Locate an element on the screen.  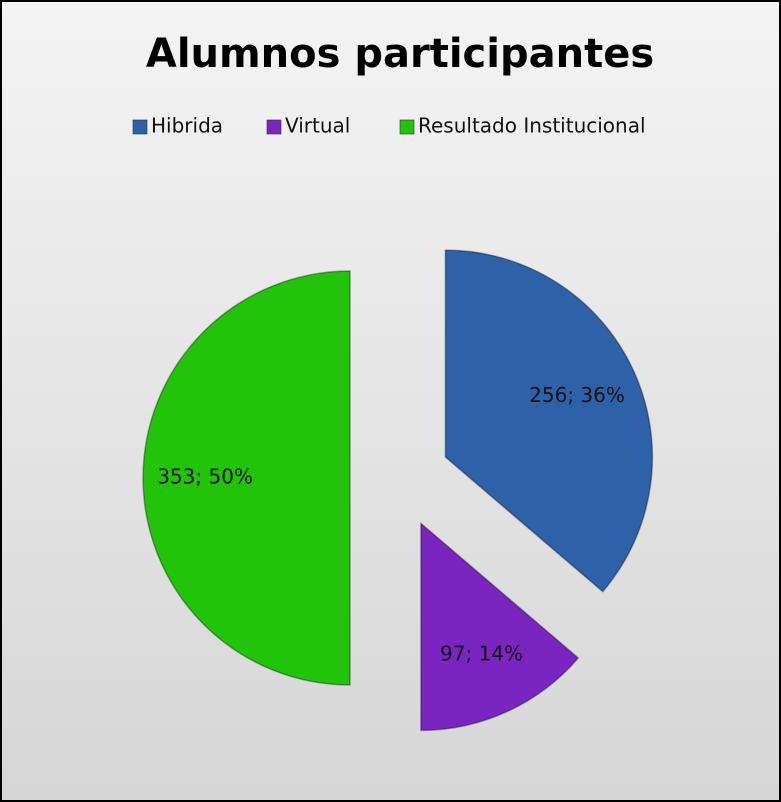
data-label: 353; 50% is located at coordinates (205, 477).